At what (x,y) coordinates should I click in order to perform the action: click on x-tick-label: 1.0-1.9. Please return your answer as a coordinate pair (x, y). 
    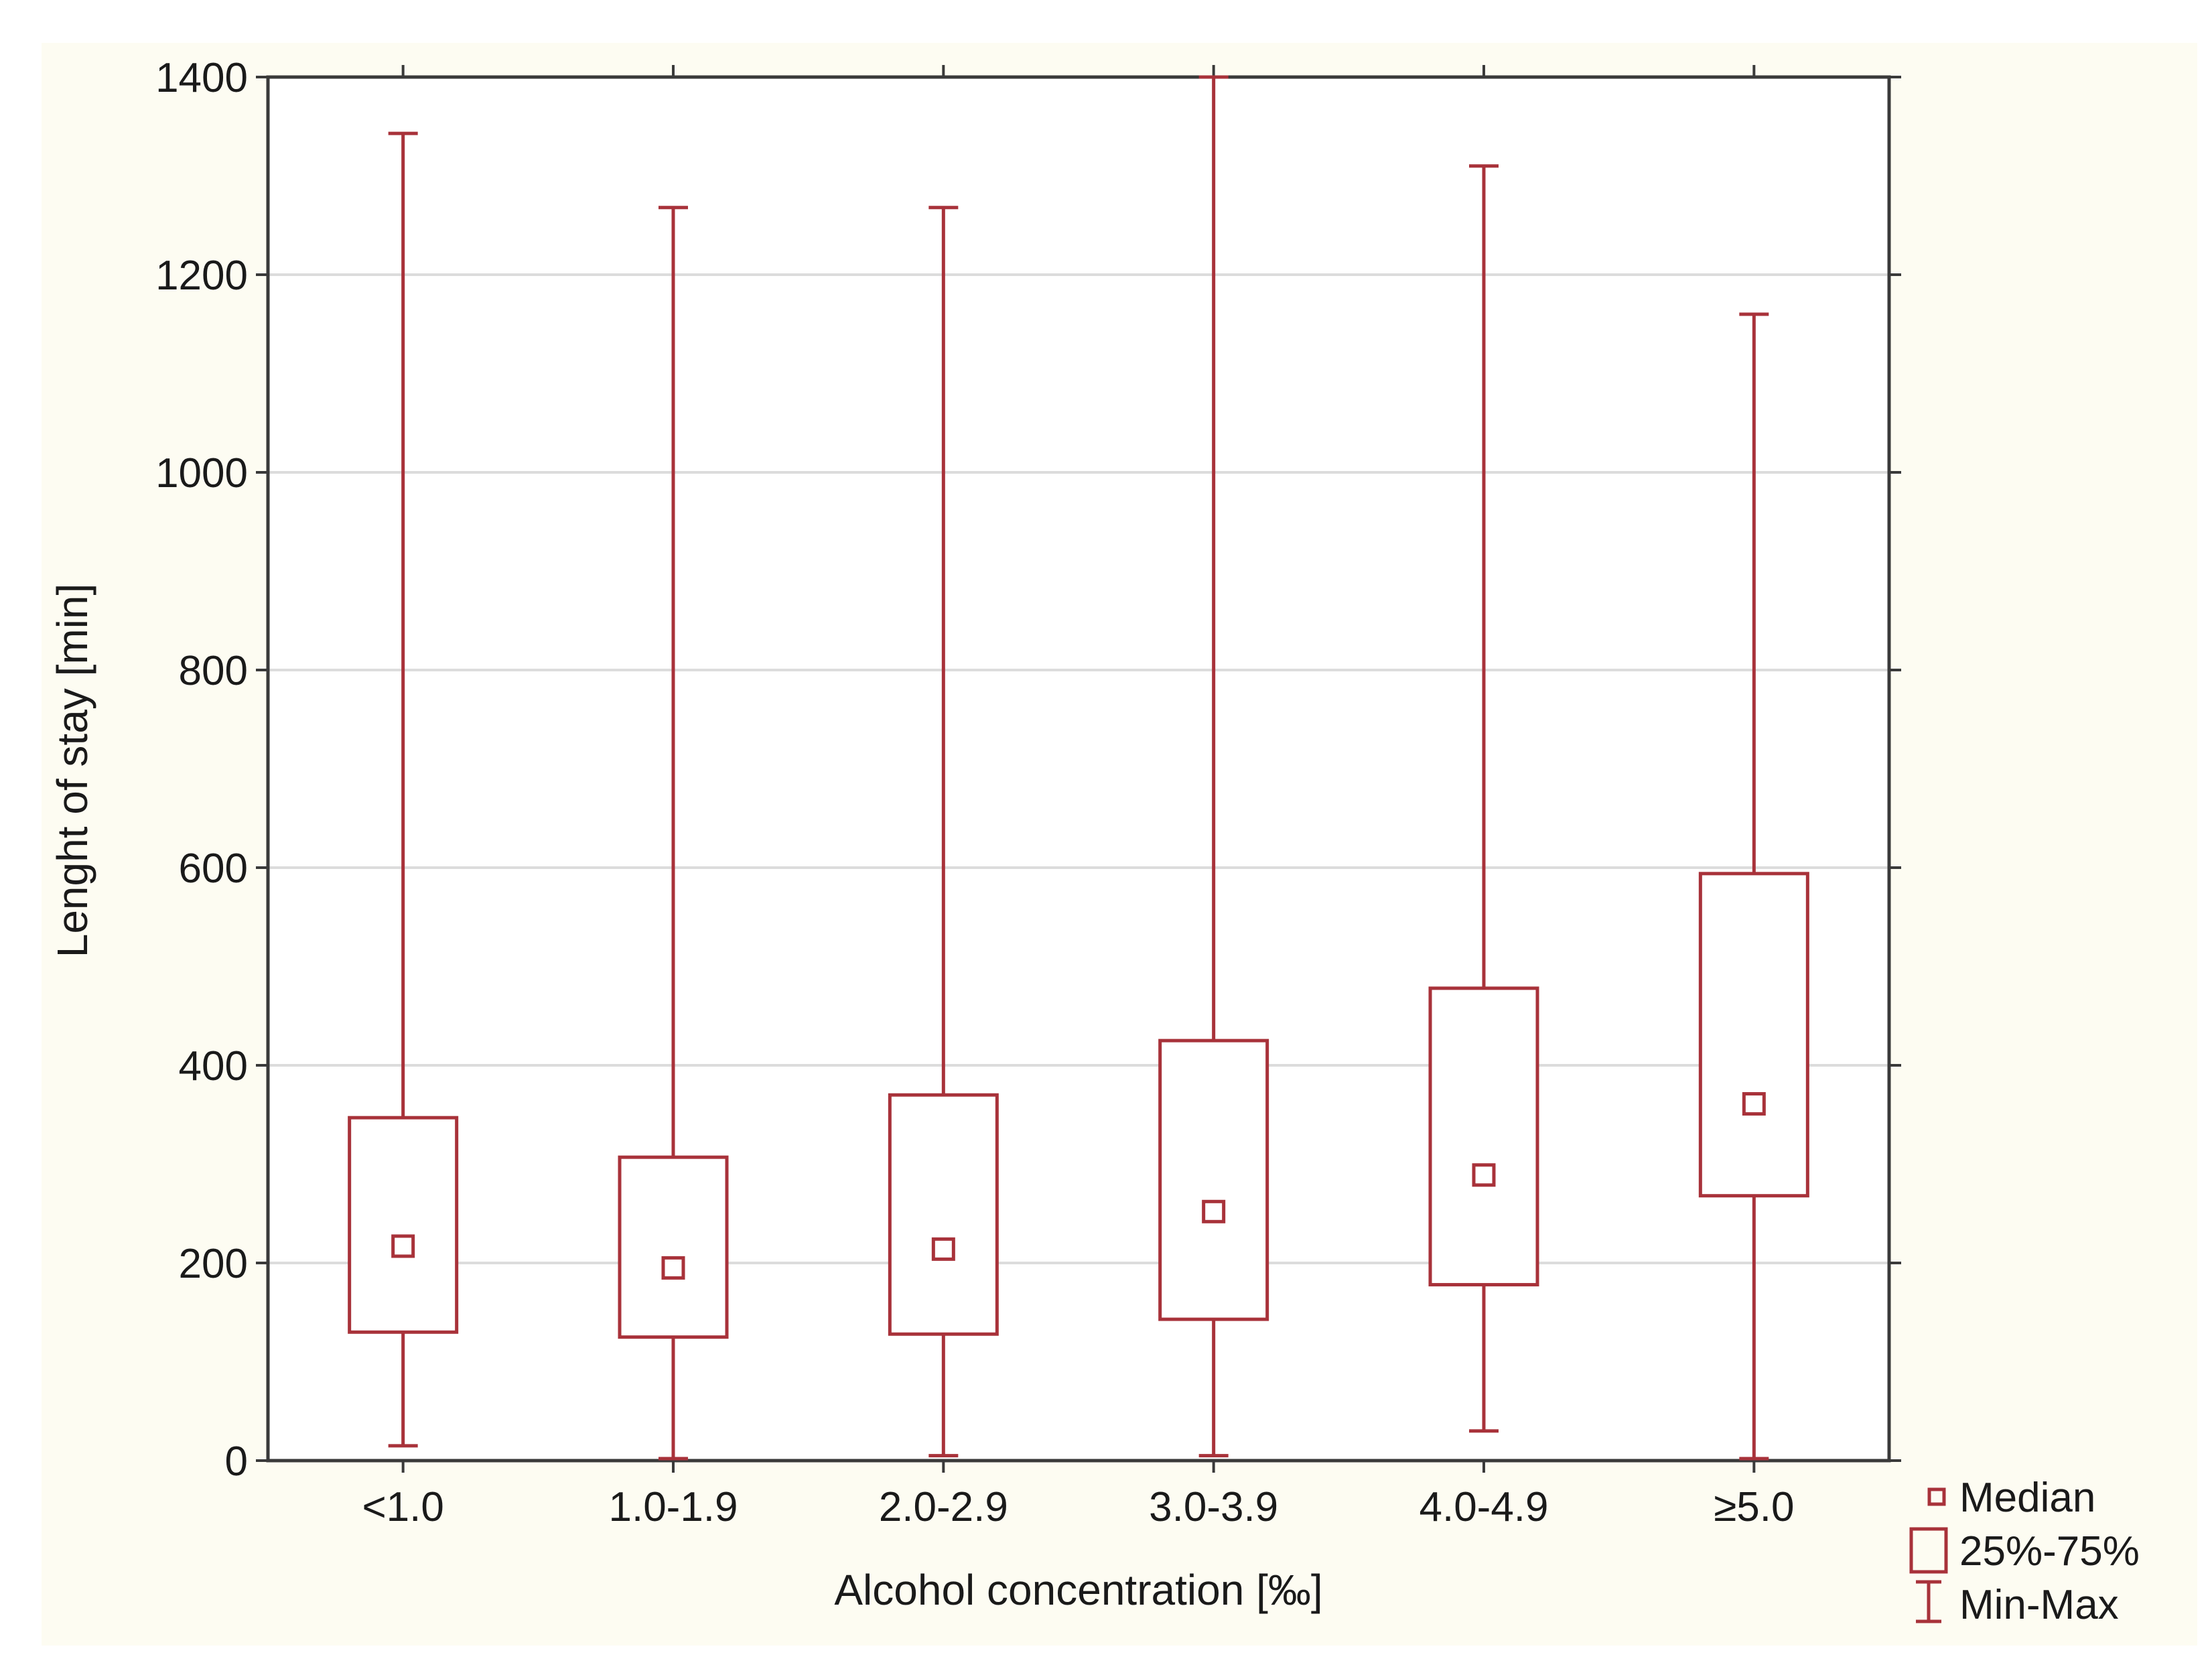
    Looking at the image, I should click on (673, 1507).